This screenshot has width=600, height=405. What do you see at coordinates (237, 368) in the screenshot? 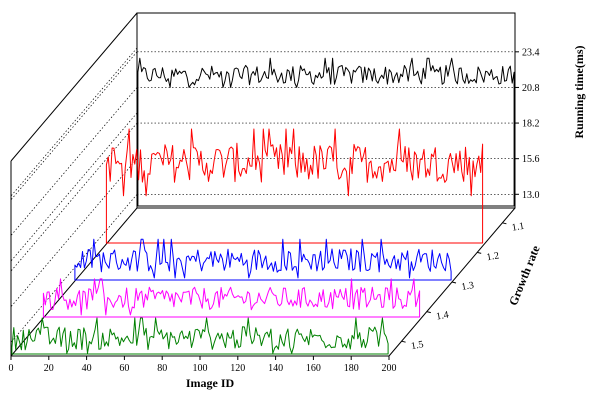
I see `x-tick-label: 120` at bounding box center [237, 368].